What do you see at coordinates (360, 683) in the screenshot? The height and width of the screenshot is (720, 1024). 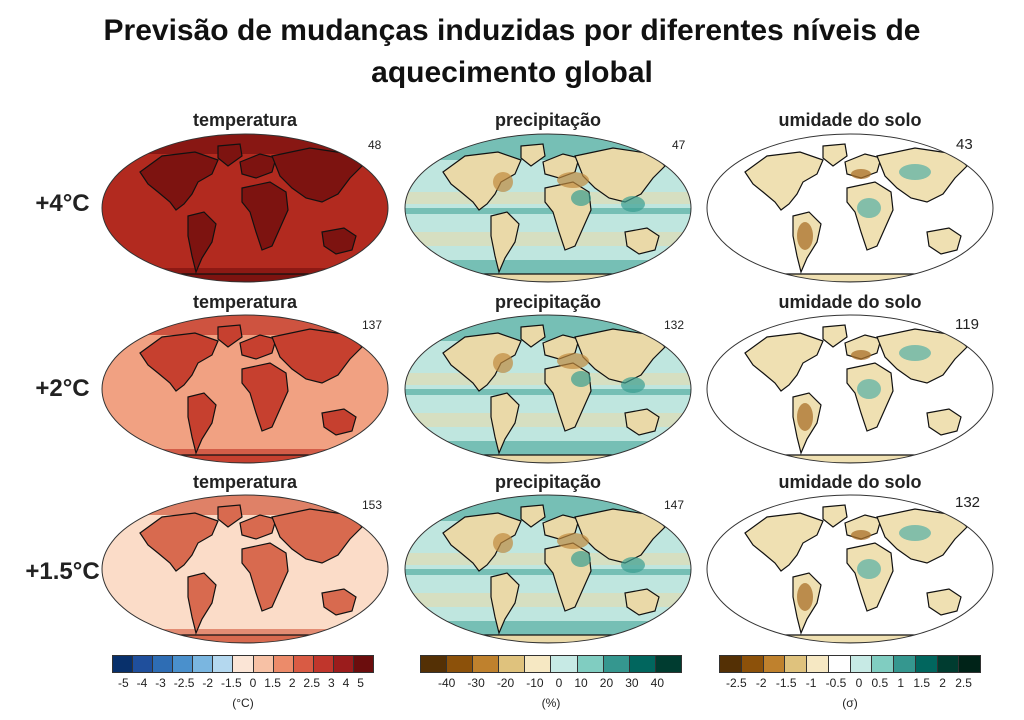 I see `colorbar-tick-label: 5` at bounding box center [360, 683].